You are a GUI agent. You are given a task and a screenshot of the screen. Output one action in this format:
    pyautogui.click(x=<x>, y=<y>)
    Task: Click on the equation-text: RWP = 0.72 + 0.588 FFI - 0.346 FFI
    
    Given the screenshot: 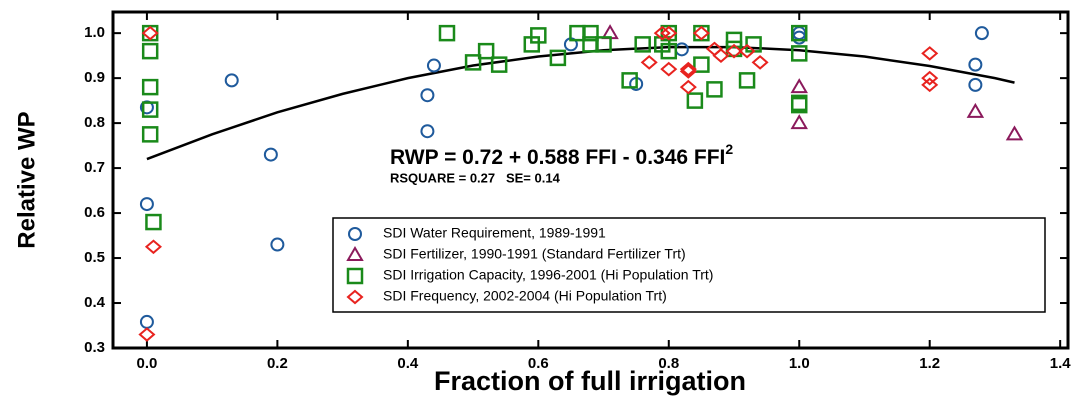 What is the action you would take?
    pyautogui.click(x=557, y=157)
    